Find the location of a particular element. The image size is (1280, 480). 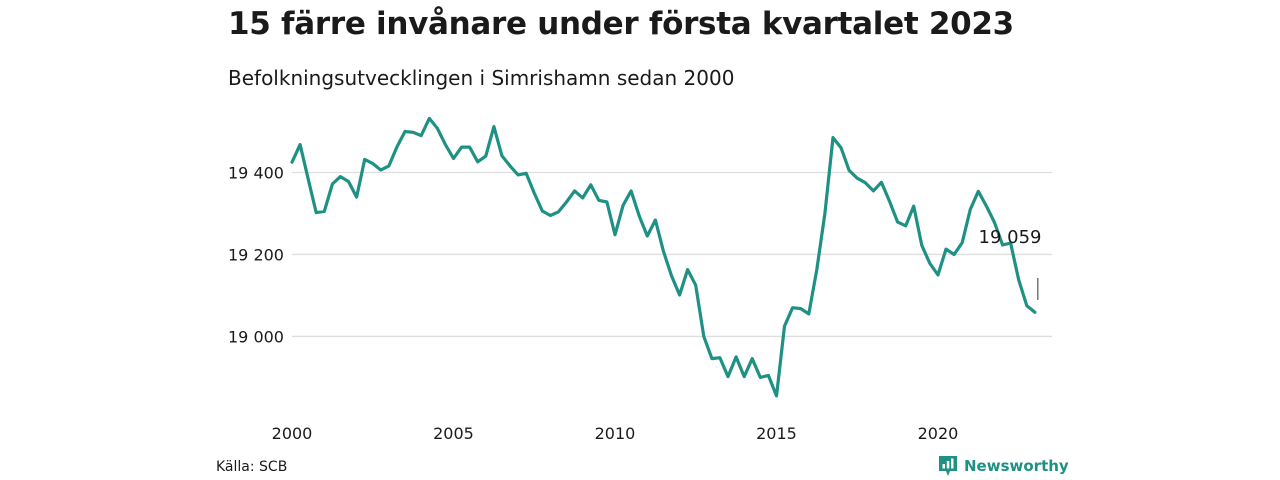

newsworthy-logo: Newsworthy is located at coordinates (1003, 466).